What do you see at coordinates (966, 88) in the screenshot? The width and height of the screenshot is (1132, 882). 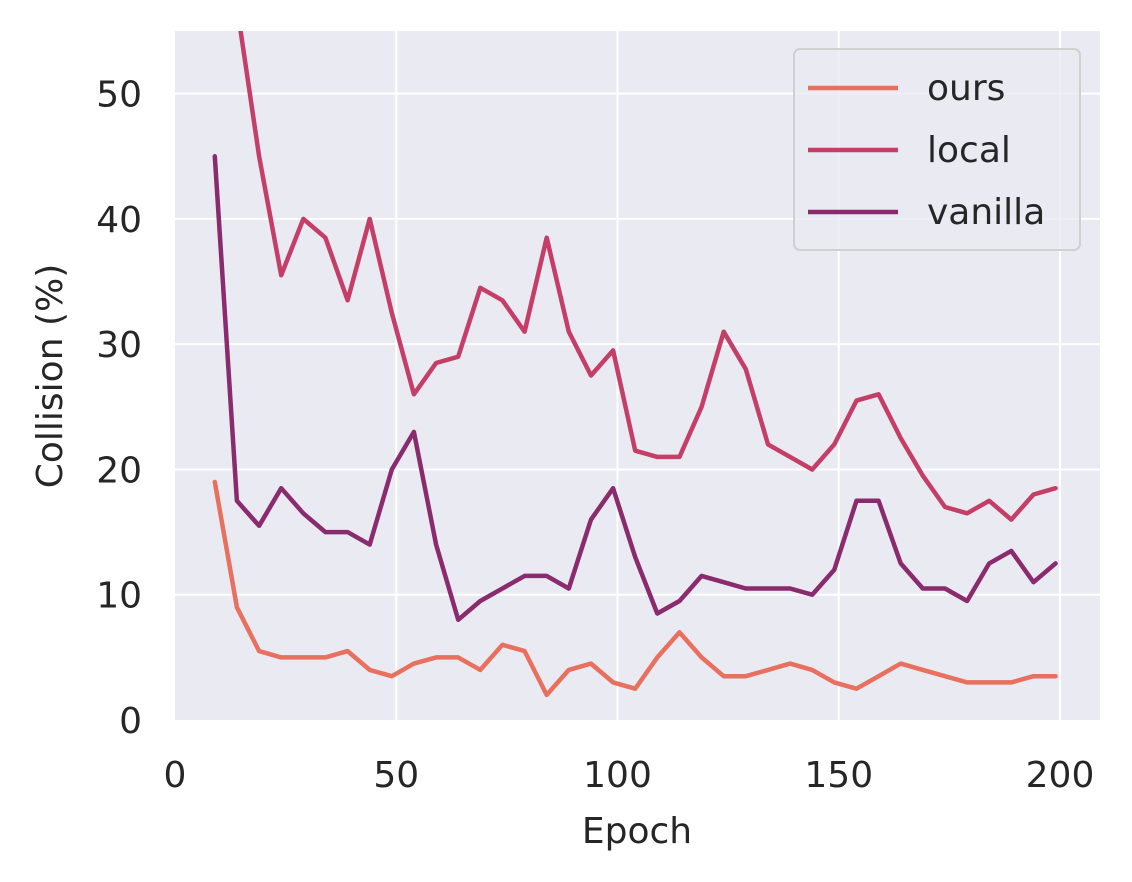 I see `legend-label-ours: ours` at bounding box center [966, 88].